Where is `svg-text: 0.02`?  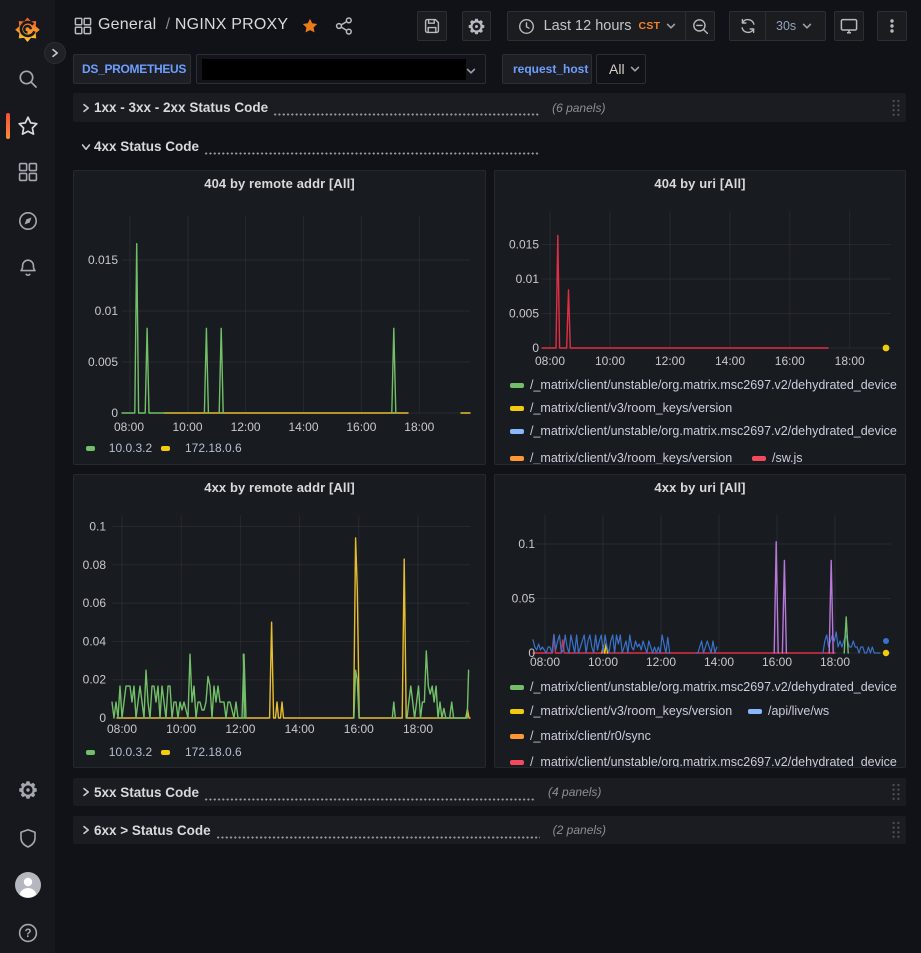
svg-text: 0.02 is located at coordinates (95, 680).